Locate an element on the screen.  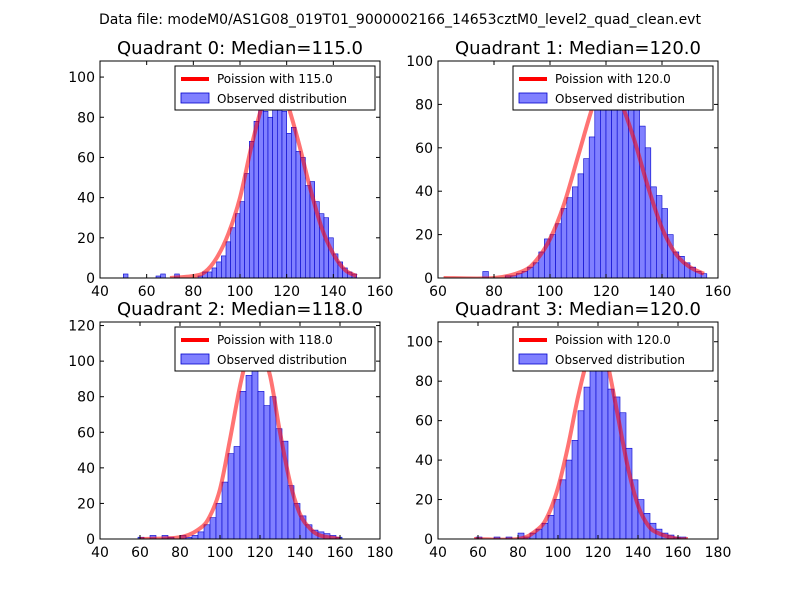
subplot-title: Quadrant 3: Median=120.0 is located at coordinates (578, 309).